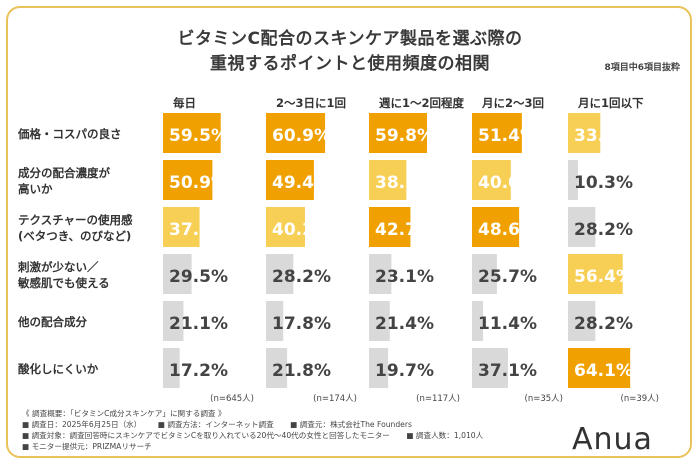 This screenshot has width=700, height=466. What do you see at coordinates (335, 399) in the screenshot?
I see `sample-size-label: (n=174人)` at bounding box center [335, 399].